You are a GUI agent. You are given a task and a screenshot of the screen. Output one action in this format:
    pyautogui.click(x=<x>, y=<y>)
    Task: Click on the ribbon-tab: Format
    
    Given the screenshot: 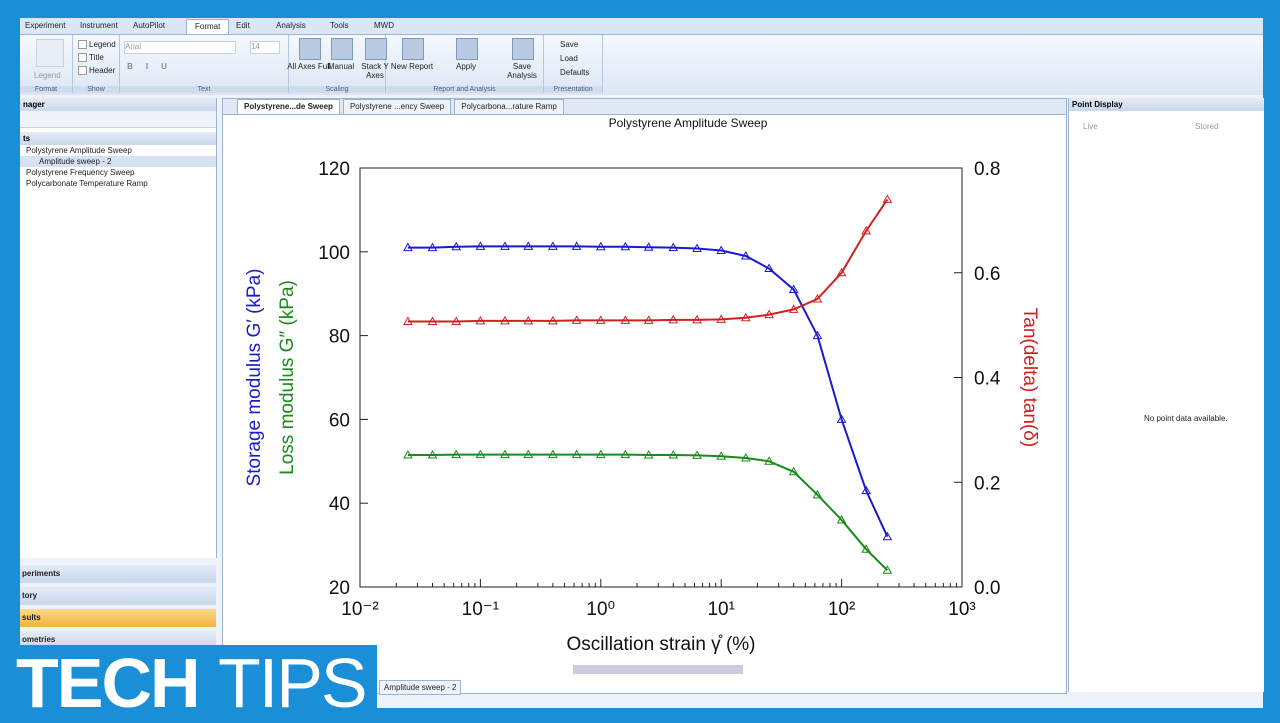 What is the action you would take?
    pyautogui.click(x=208, y=26)
    